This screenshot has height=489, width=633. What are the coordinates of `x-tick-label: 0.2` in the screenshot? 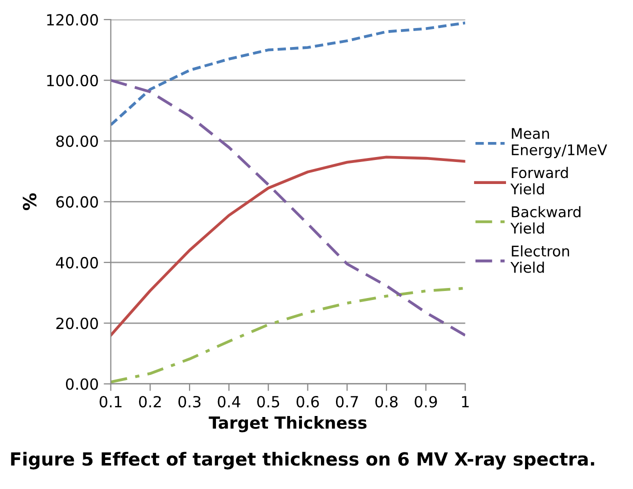 It's located at (150, 402).